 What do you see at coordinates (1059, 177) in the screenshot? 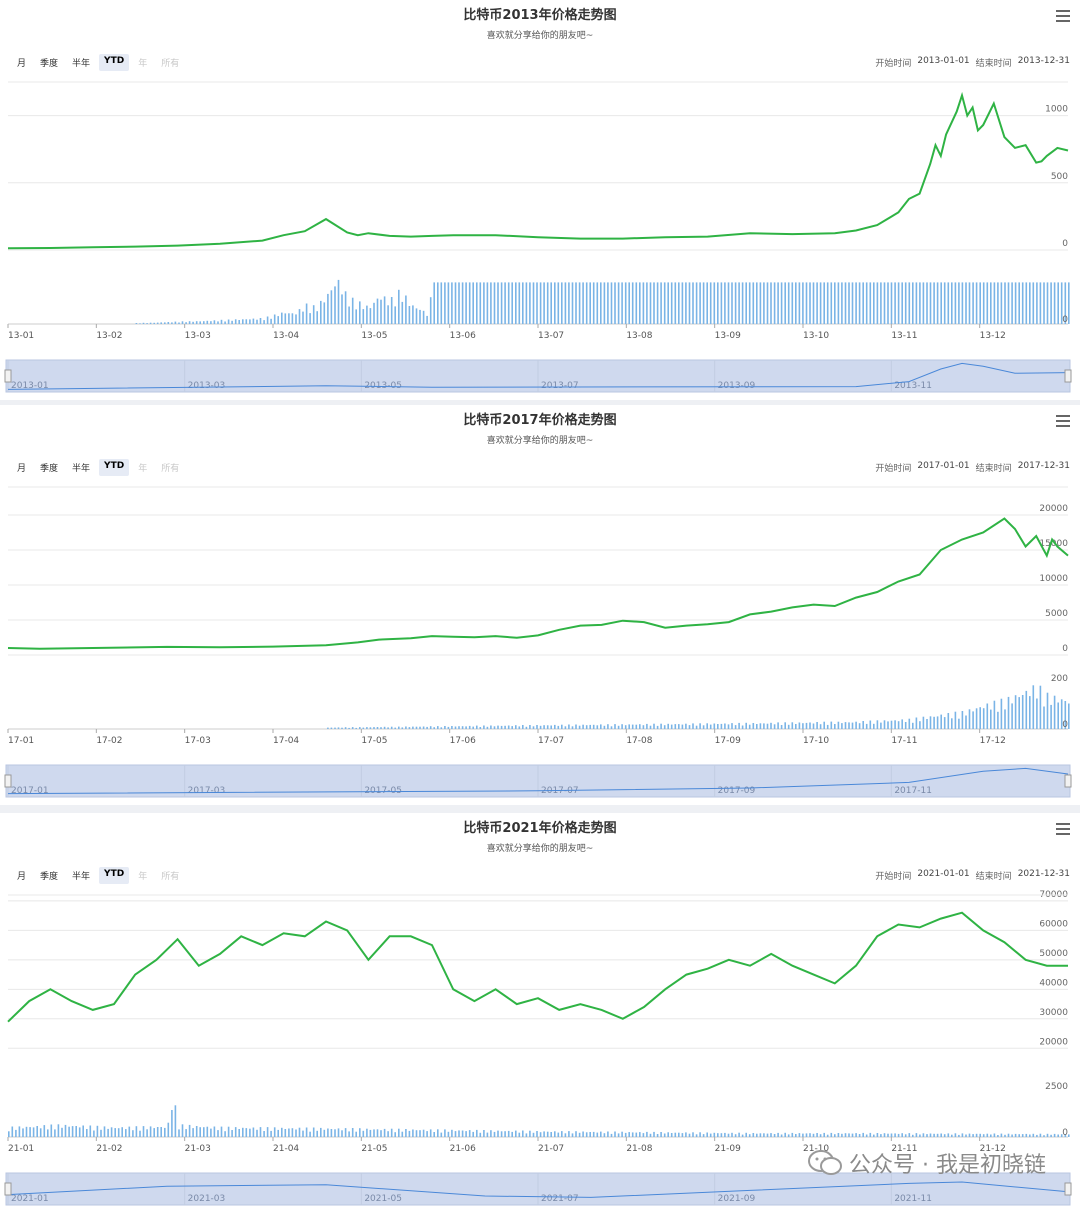
I see `price-tick-label: 500` at bounding box center [1059, 177].